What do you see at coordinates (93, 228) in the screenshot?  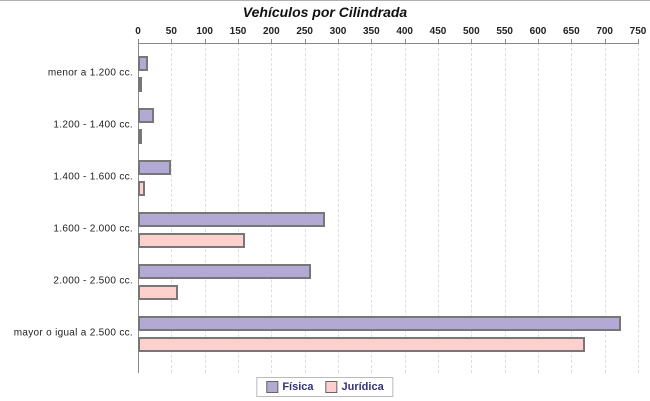 I see `y-axis-label: 1.600 - 2.000 cc.` at bounding box center [93, 228].